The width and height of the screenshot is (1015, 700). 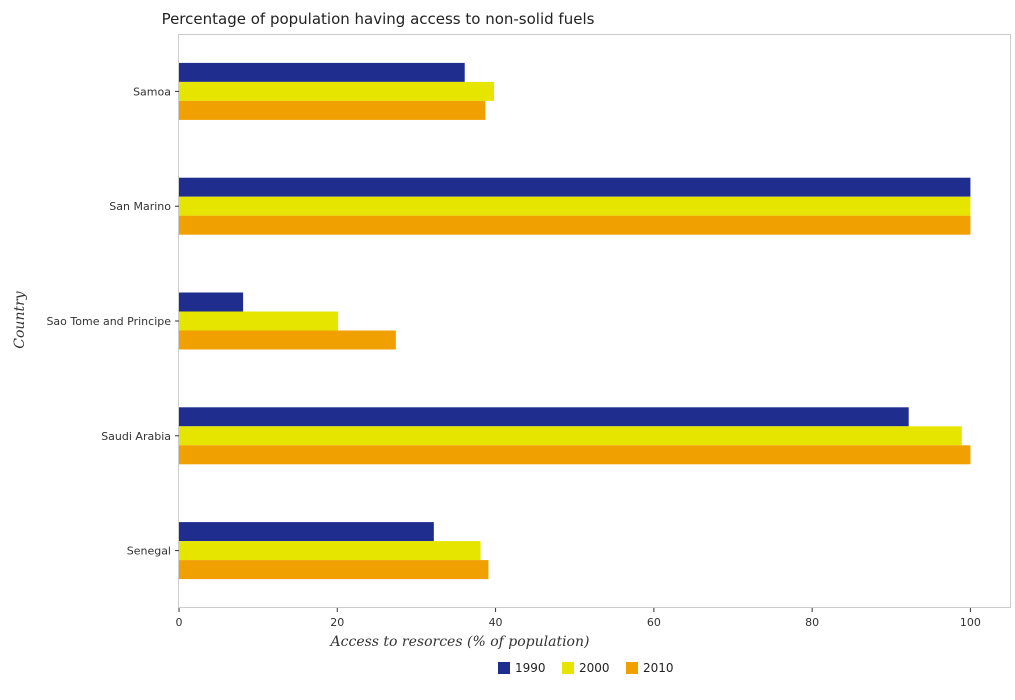 What do you see at coordinates (108, 321) in the screenshot?
I see `y-tick-label: Sao Tome and Principe` at bounding box center [108, 321].